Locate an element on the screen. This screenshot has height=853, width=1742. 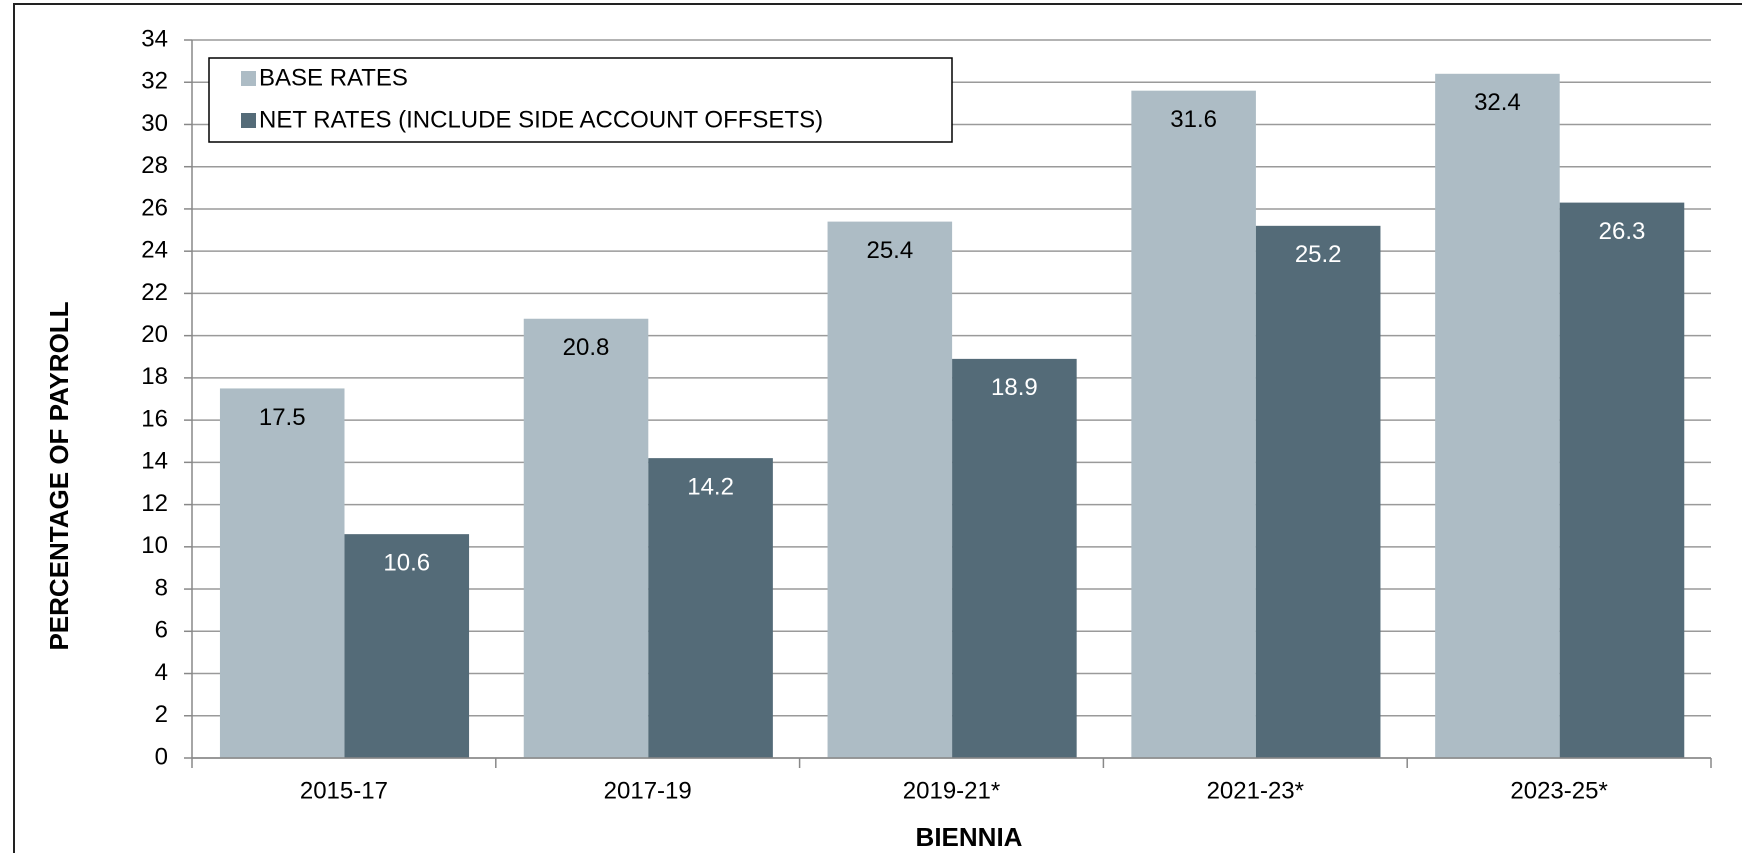
y-tick-label: 20 is located at coordinates (154, 334).